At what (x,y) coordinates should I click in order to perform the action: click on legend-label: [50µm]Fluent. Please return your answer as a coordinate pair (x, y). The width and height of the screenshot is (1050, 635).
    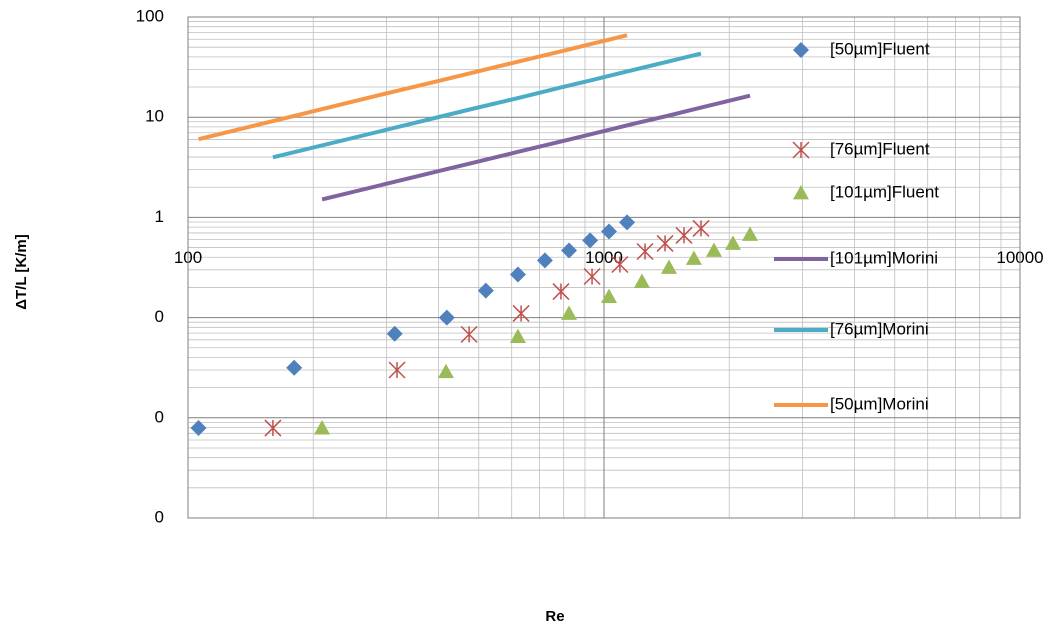
    Looking at the image, I should click on (880, 48).